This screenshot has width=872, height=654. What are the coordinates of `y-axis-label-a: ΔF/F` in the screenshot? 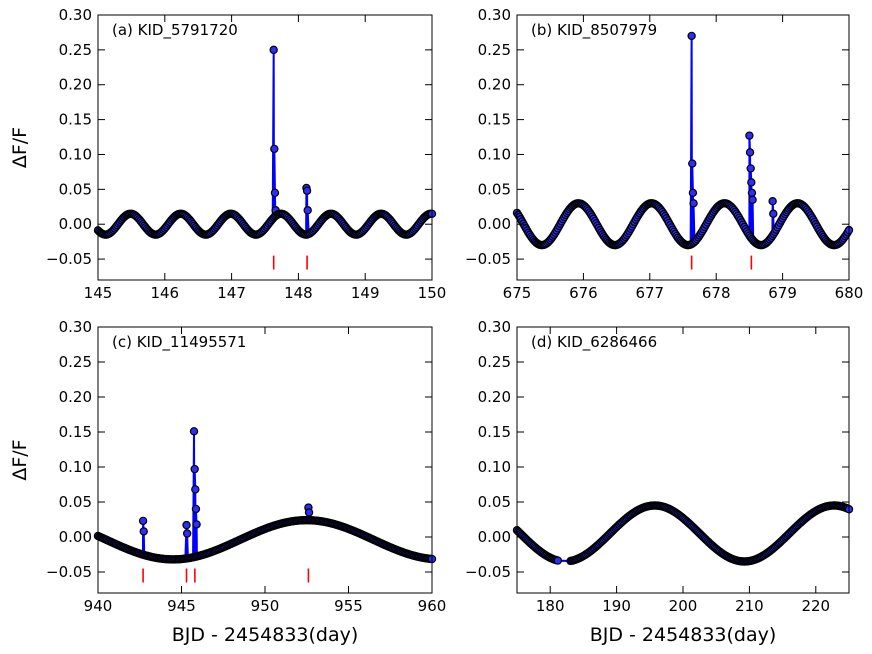 It's located at (20, 147).